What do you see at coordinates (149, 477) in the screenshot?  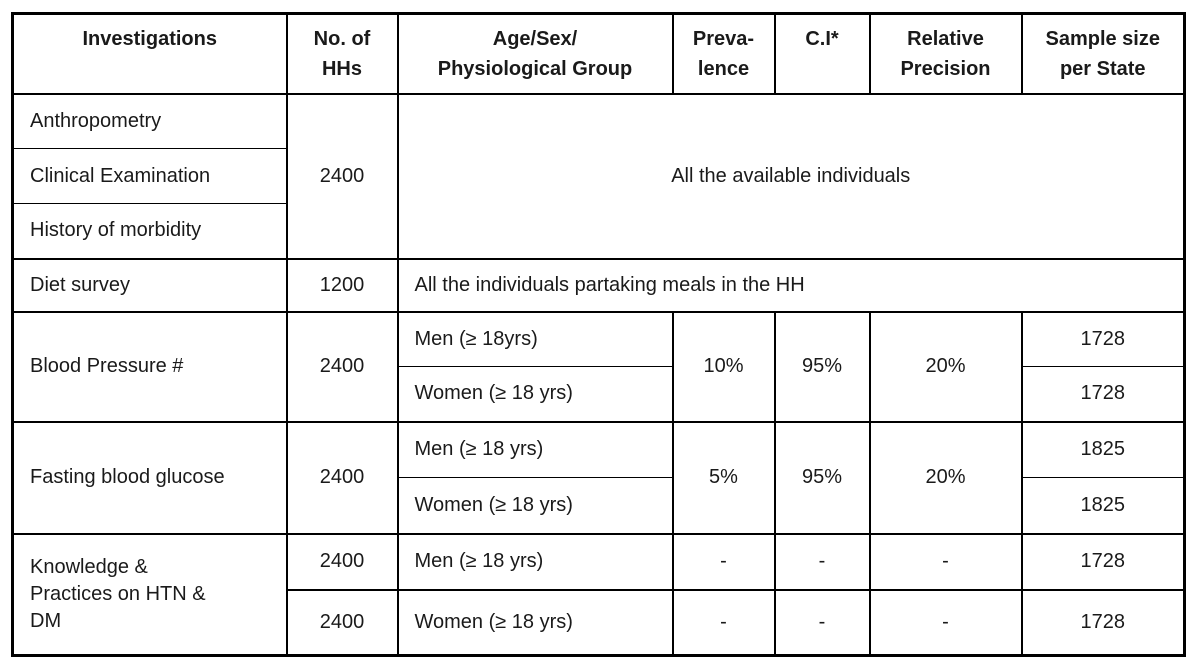 I see `cell-investigation: Fasting blood glucose` at bounding box center [149, 477].